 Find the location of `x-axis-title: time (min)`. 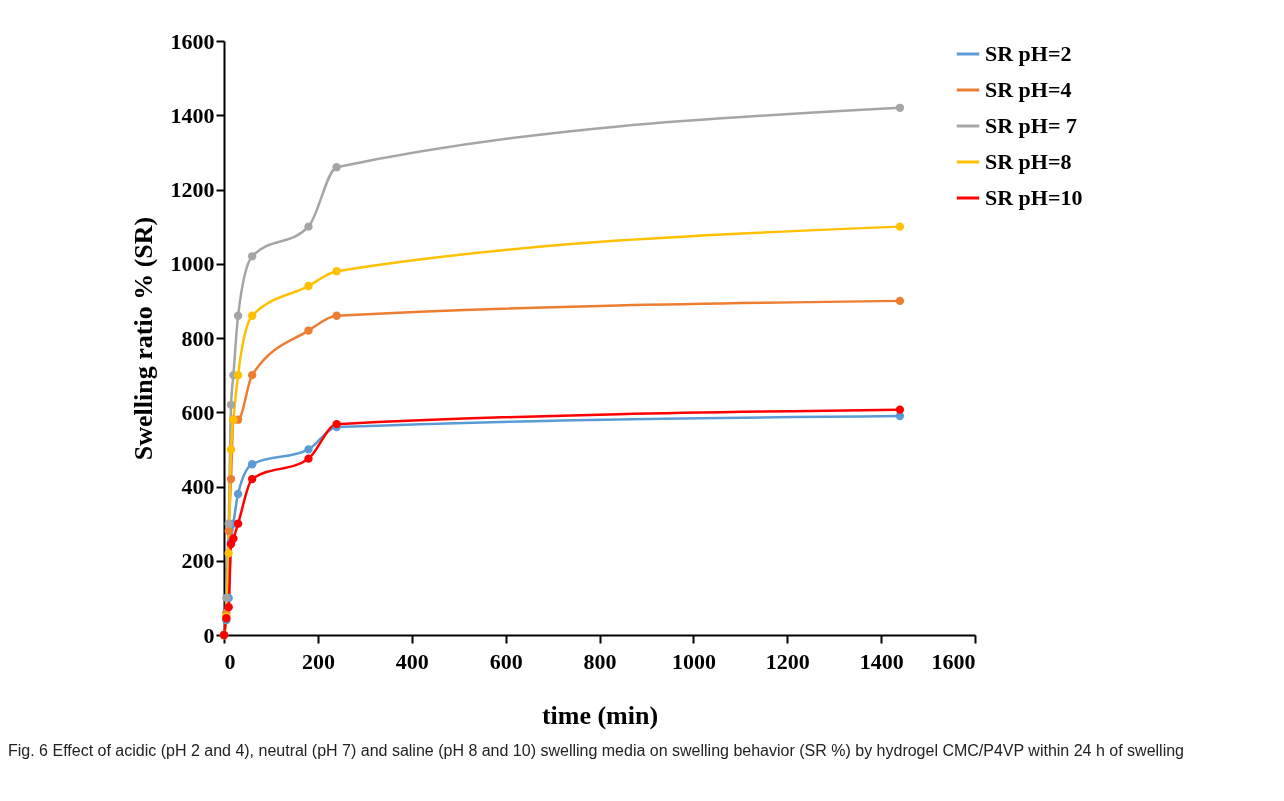

x-axis-title: time (min) is located at coordinates (600, 715).